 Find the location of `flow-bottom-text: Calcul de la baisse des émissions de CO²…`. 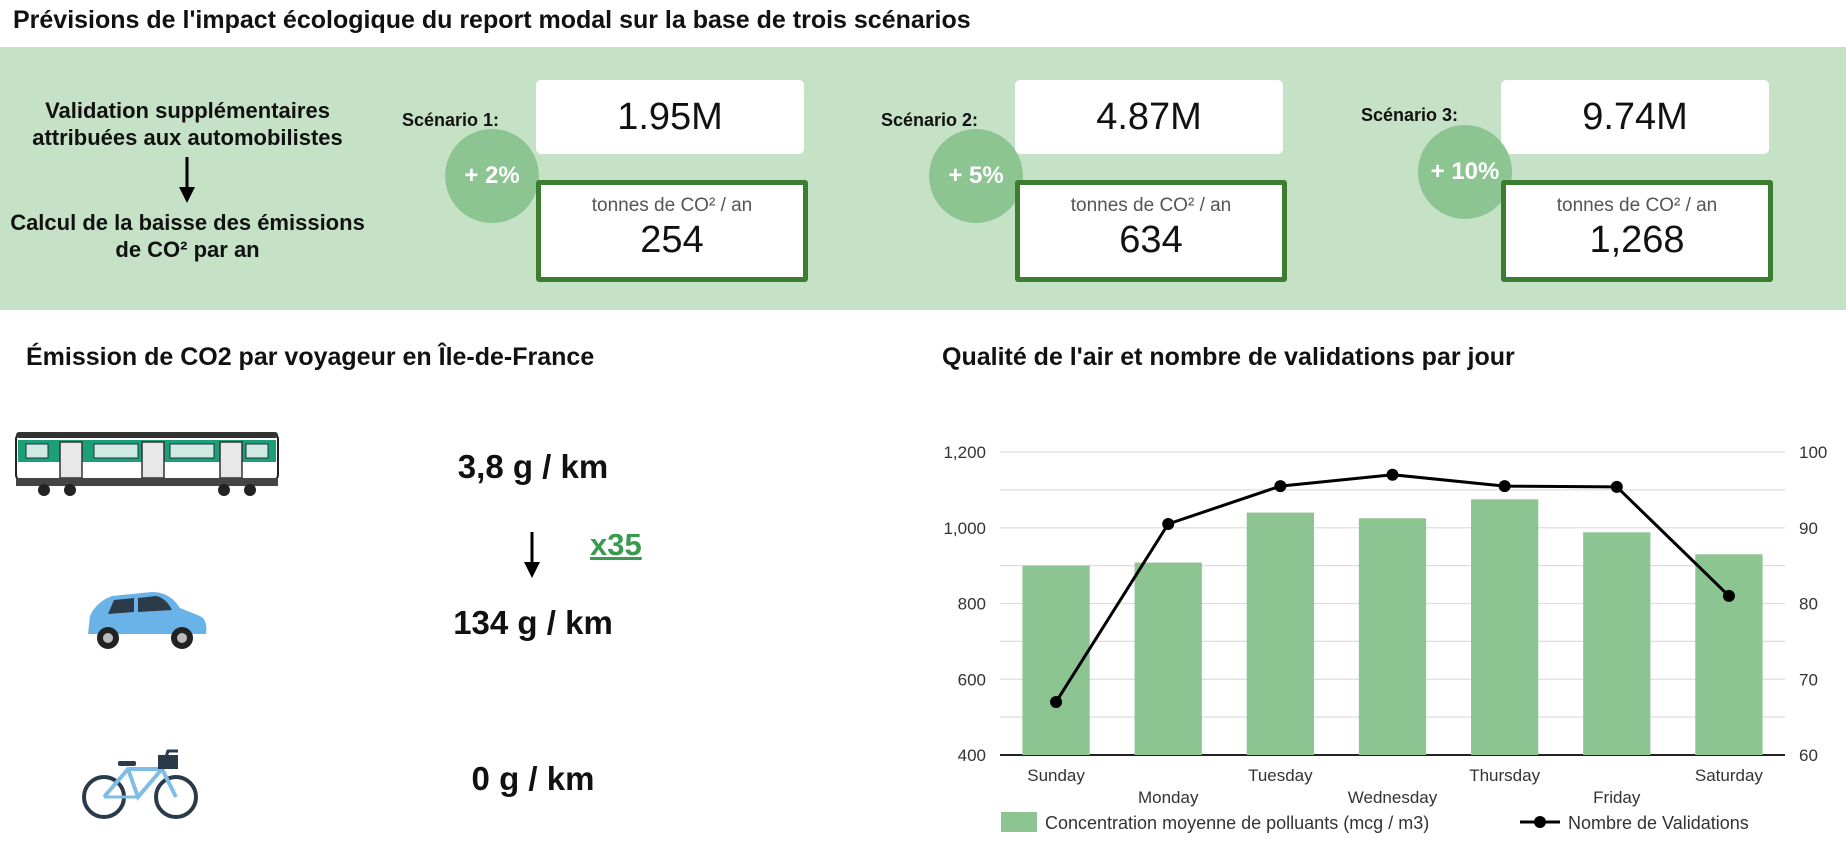

flow-bottom-text: Calcul de la baisse des émissions de CO²… is located at coordinates (187, 236).